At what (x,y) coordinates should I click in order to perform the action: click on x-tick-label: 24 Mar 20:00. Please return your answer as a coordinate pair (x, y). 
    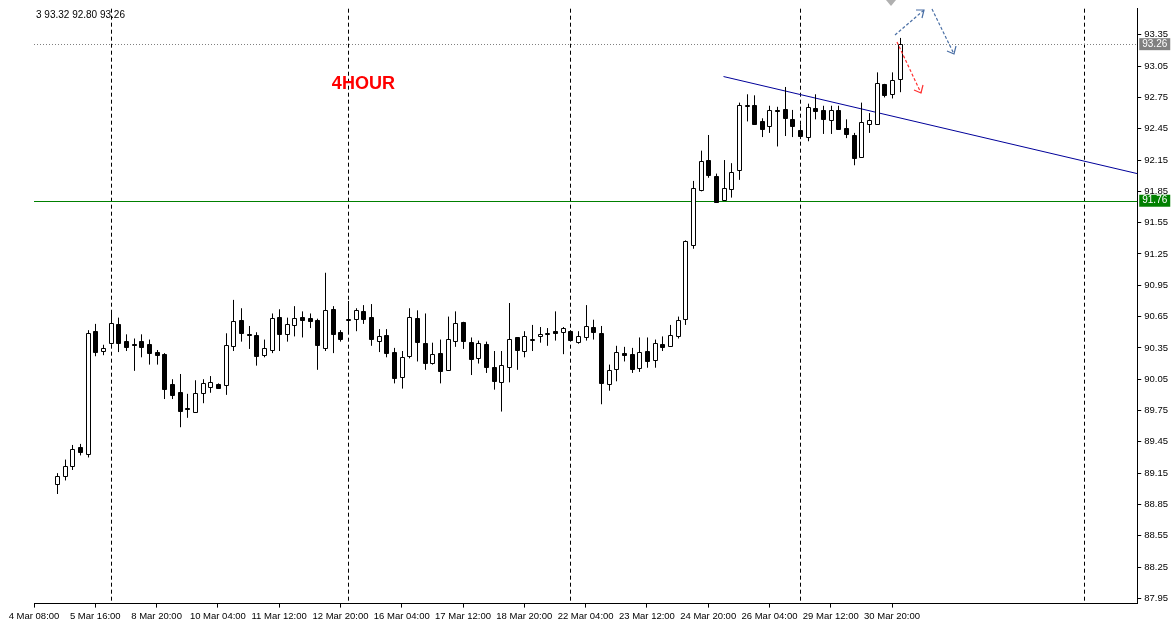
    Looking at the image, I should click on (708, 615).